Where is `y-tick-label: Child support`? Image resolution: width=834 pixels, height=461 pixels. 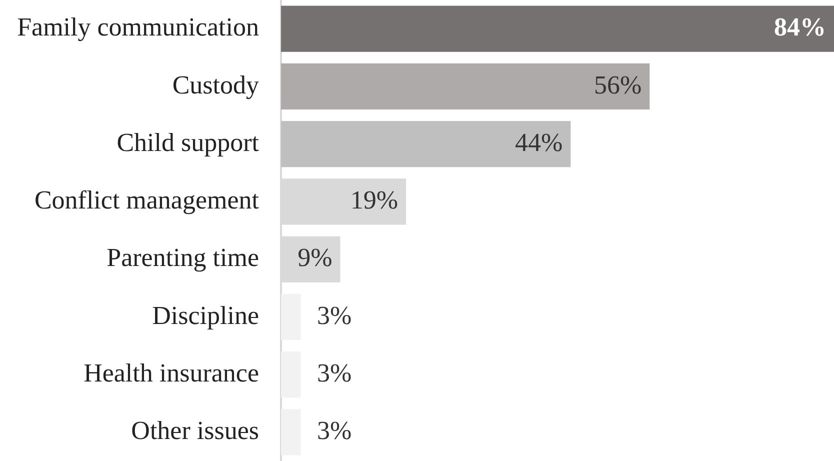
y-tick-label: Child support is located at coordinates (188, 142).